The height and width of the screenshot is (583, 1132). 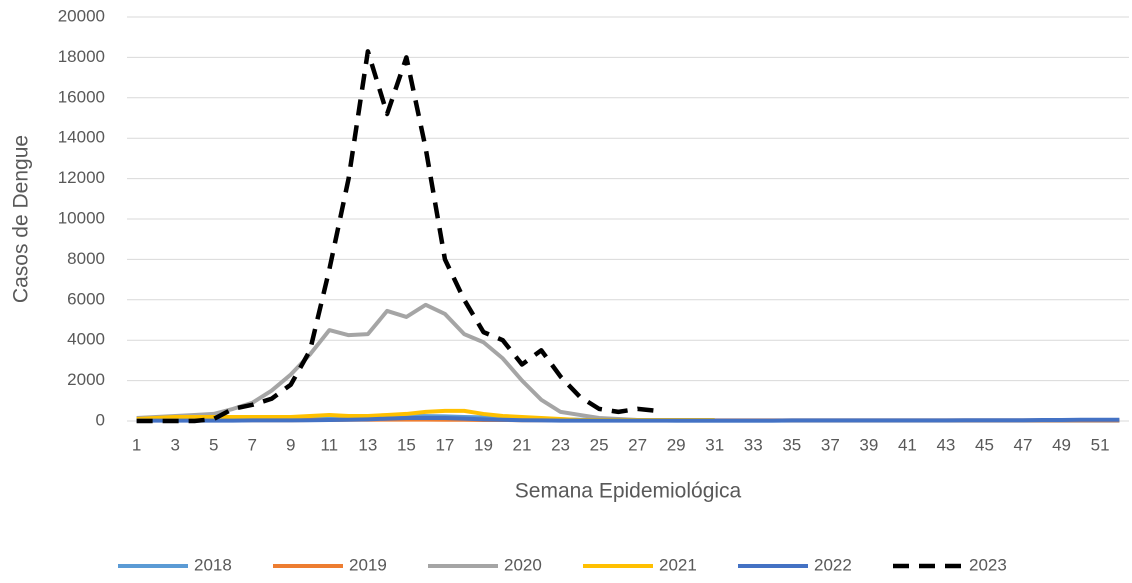 I want to click on x-tick-label: 11, so click(x=329, y=444).